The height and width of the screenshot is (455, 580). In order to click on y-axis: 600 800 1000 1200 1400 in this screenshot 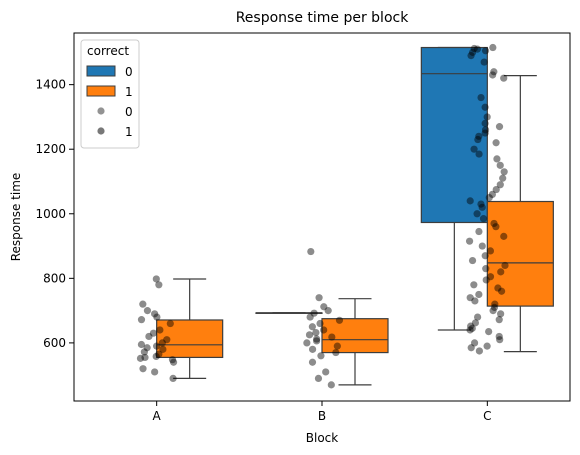, I will do `click(54, 214)`.